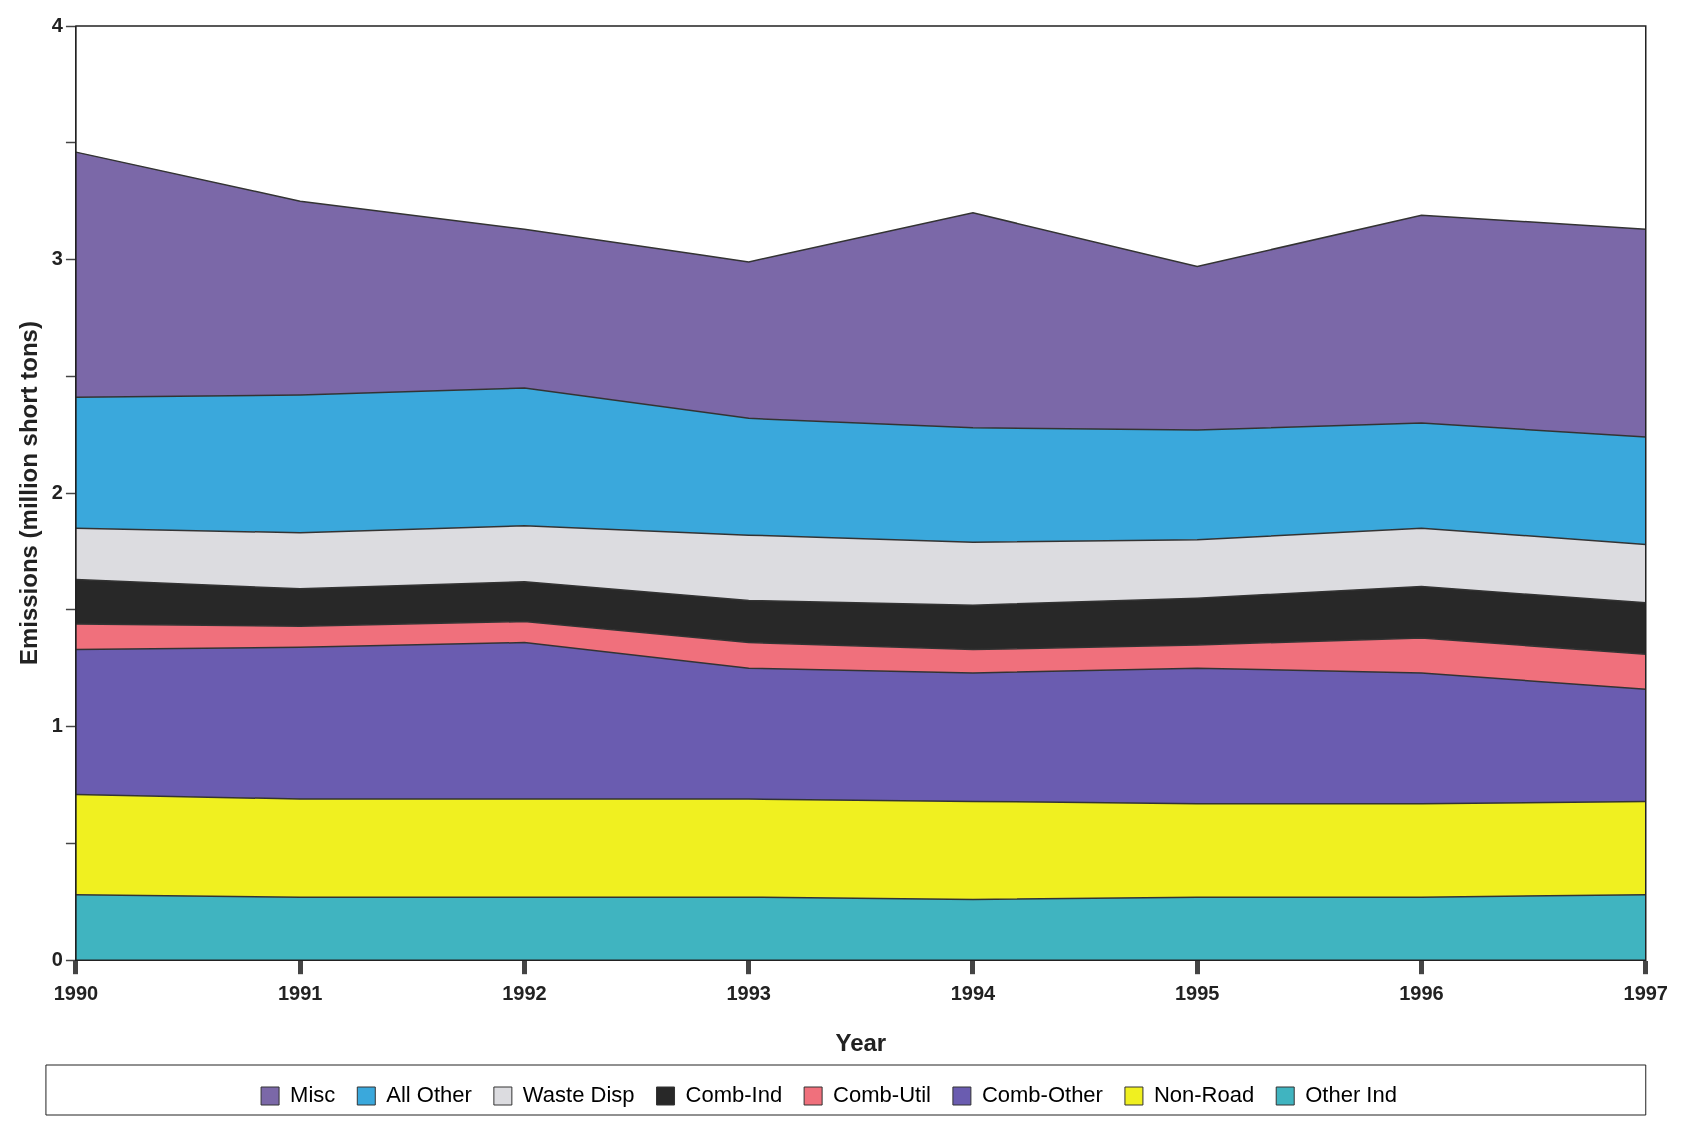 Image resolution: width=1688 pixels, height=1139 pixels. Describe the element at coordinates (57, 725) in the screenshot. I see `y-tick-label: 1` at that location.